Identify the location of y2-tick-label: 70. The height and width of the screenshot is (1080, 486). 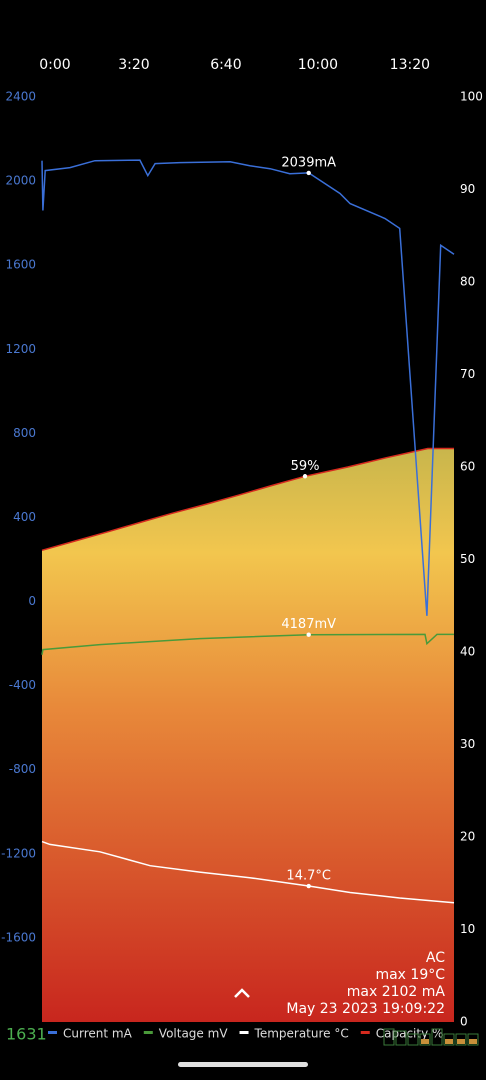
(467, 374).